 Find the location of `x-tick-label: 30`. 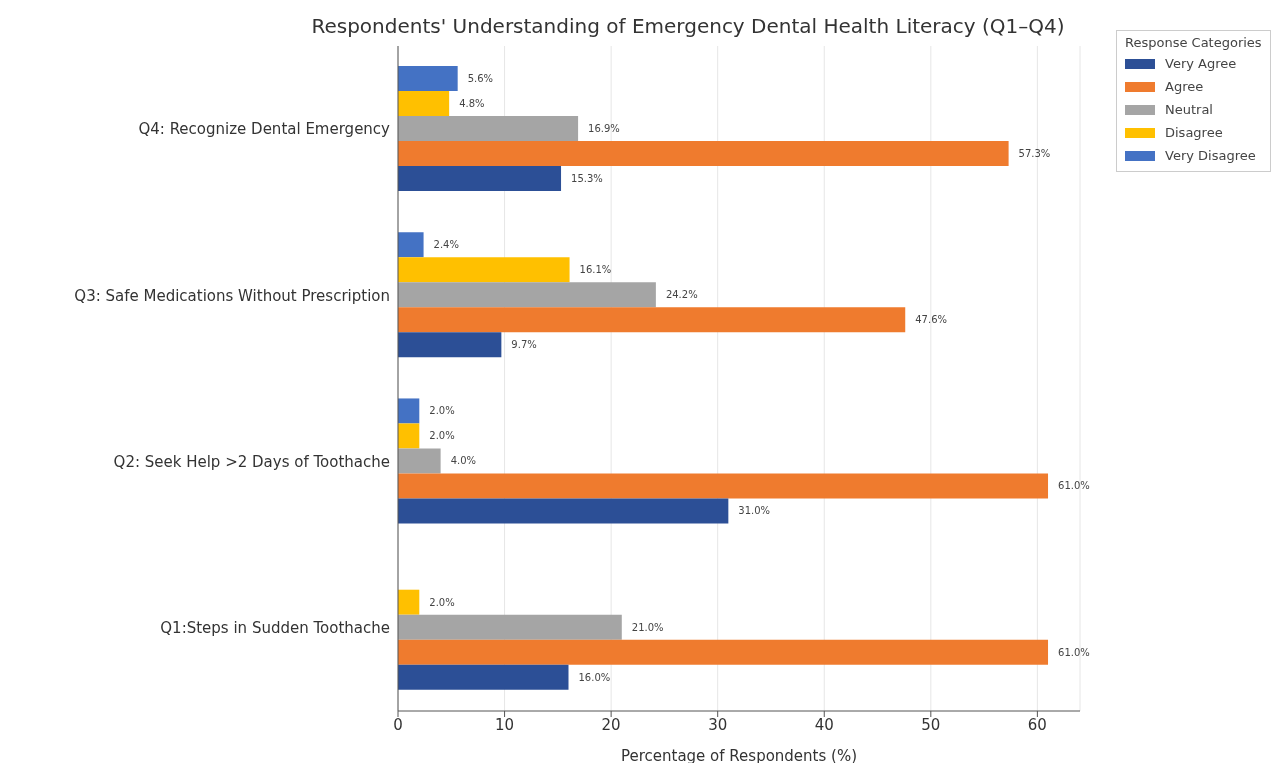

x-tick-label: 30 is located at coordinates (718, 724).